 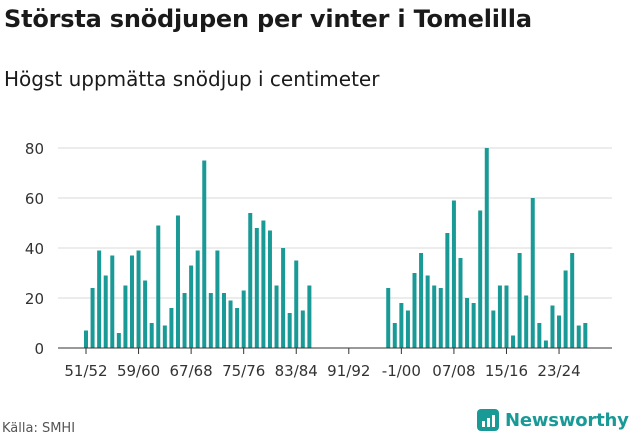 I want to click on bar-64/65, so click(x=171, y=328).